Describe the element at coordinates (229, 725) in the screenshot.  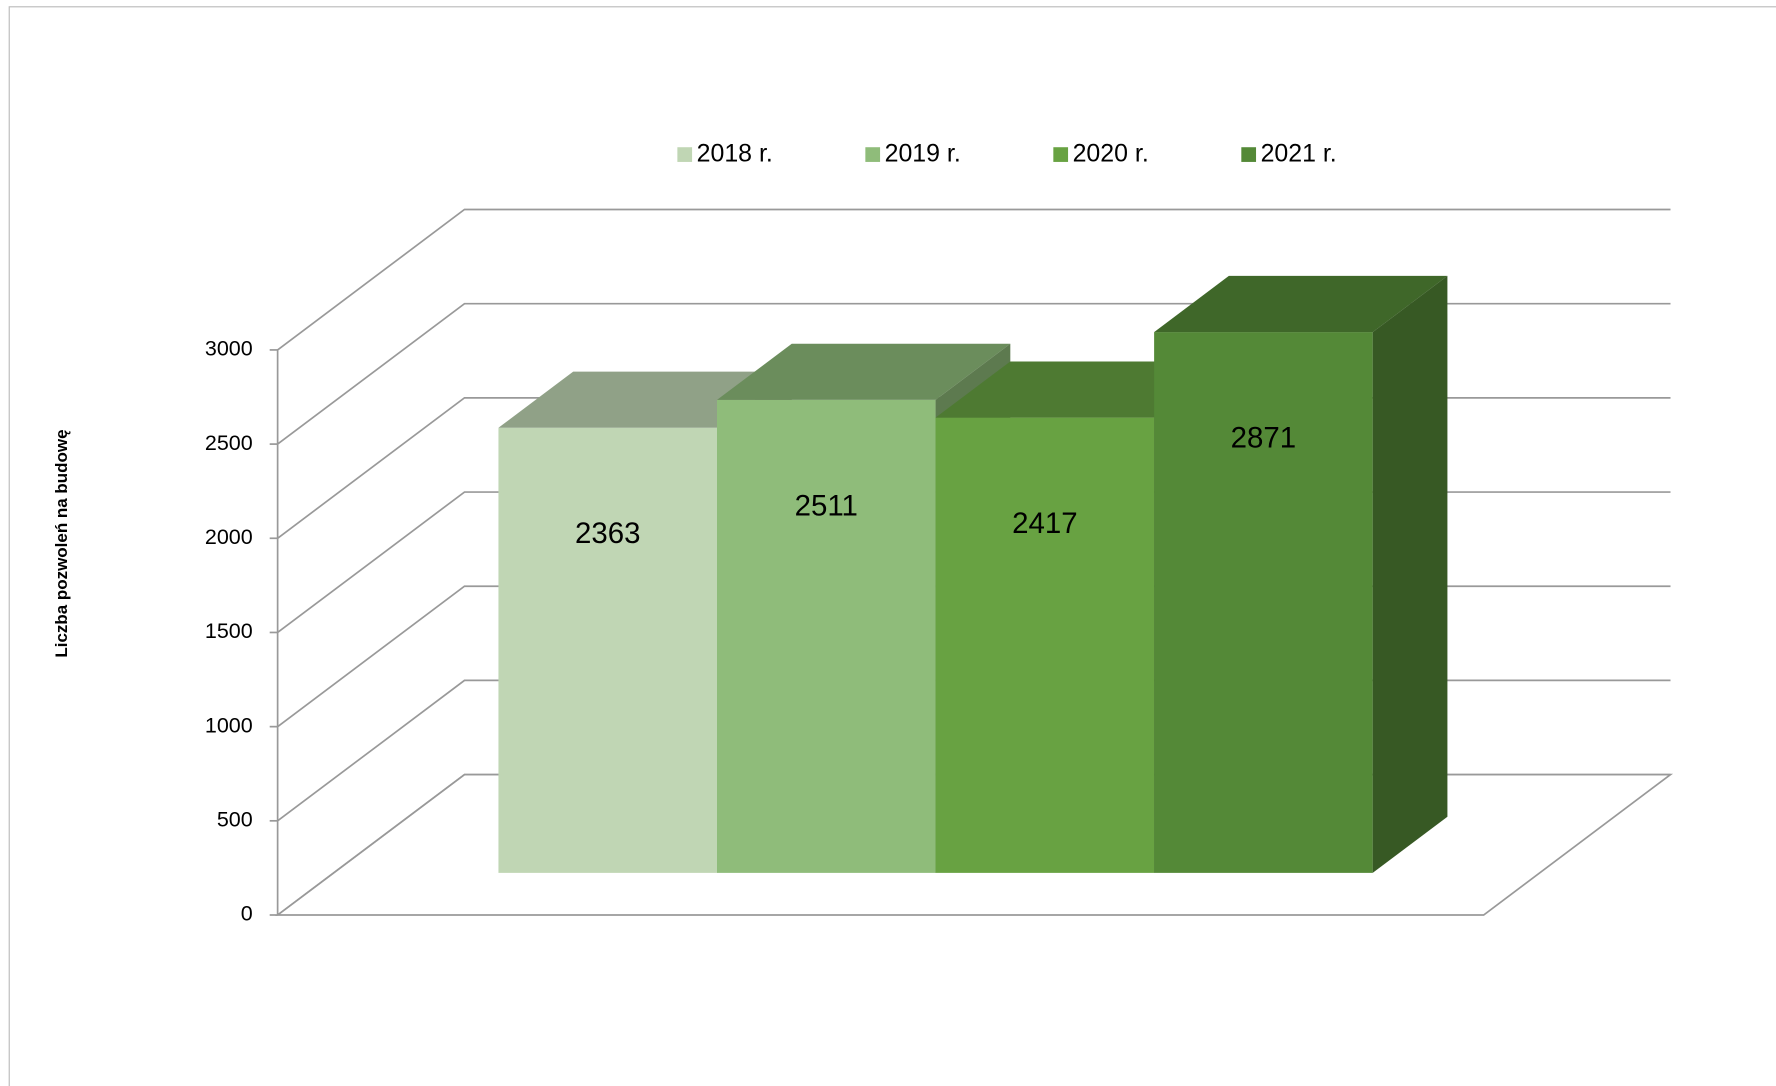
I see `y-tick-label: 1000` at that location.